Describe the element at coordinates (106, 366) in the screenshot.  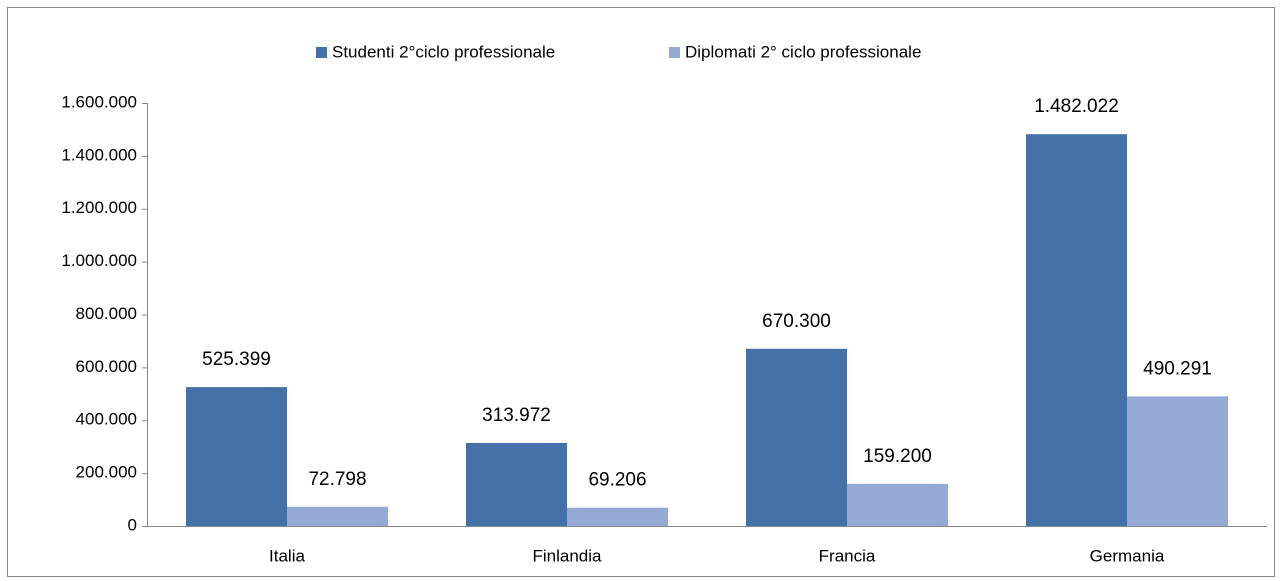
I see `y-tick-label: 600.000` at that location.